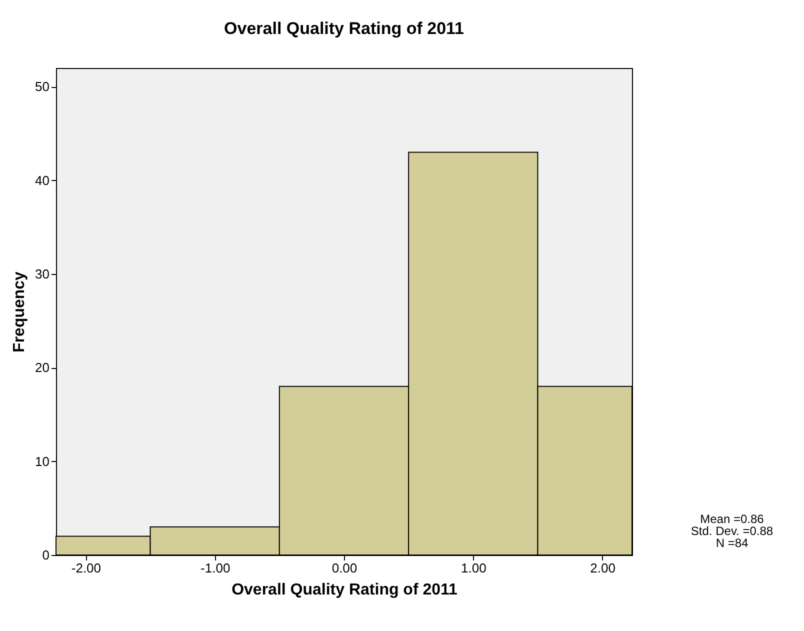 This screenshot has width=804, height=631. Describe the element at coordinates (42, 368) in the screenshot. I see `y-tick-label: 20` at that location.